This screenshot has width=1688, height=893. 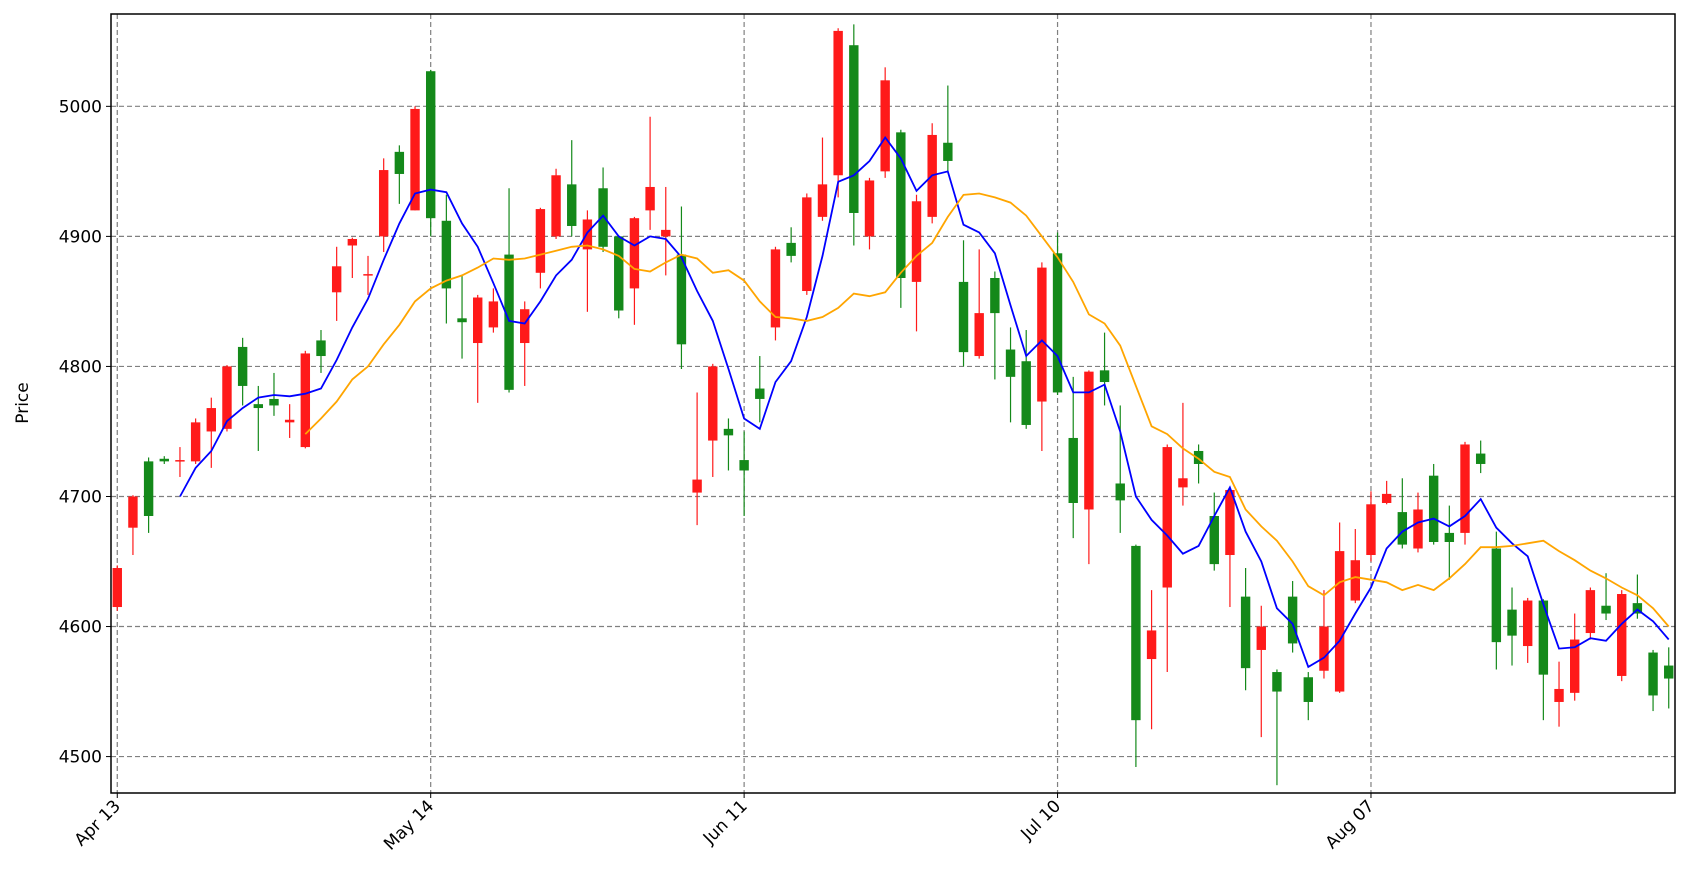 What do you see at coordinates (725, 822) in the screenshot?
I see `x-tick-label: Jun 11` at bounding box center [725, 822].